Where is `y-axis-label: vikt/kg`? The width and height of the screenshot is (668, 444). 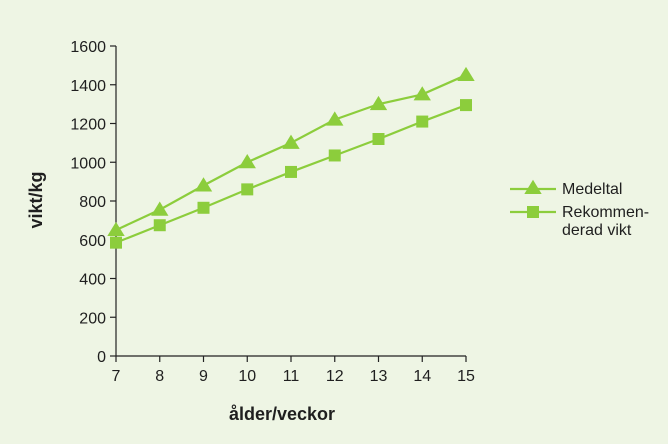 y-axis-label: vikt/kg is located at coordinates (36, 199).